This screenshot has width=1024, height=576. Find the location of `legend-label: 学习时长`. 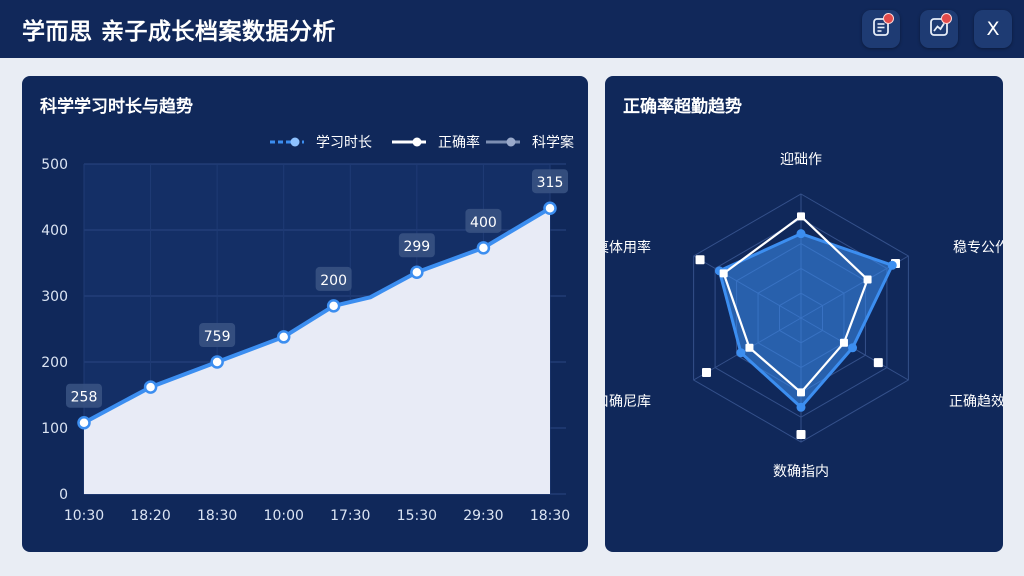

legend-label: 学习时长 is located at coordinates (344, 143).